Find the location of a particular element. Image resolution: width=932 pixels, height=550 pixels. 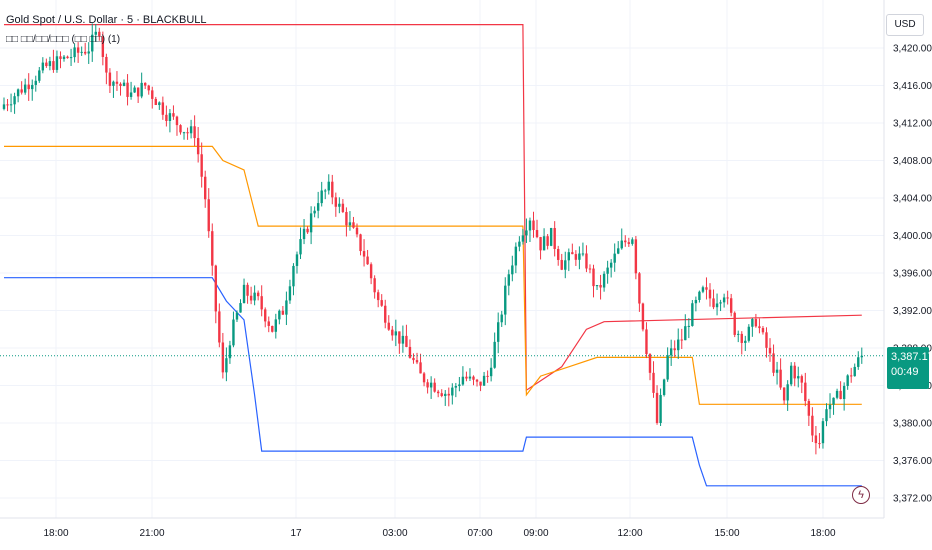

y-tick-label: 3,416.00 is located at coordinates (912, 86).